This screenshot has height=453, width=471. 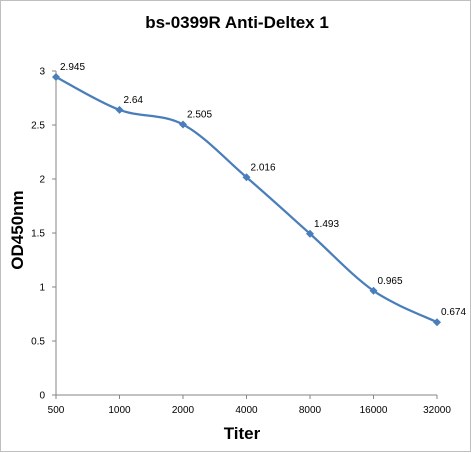 I want to click on data-label: 2.64, so click(x=134, y=100).